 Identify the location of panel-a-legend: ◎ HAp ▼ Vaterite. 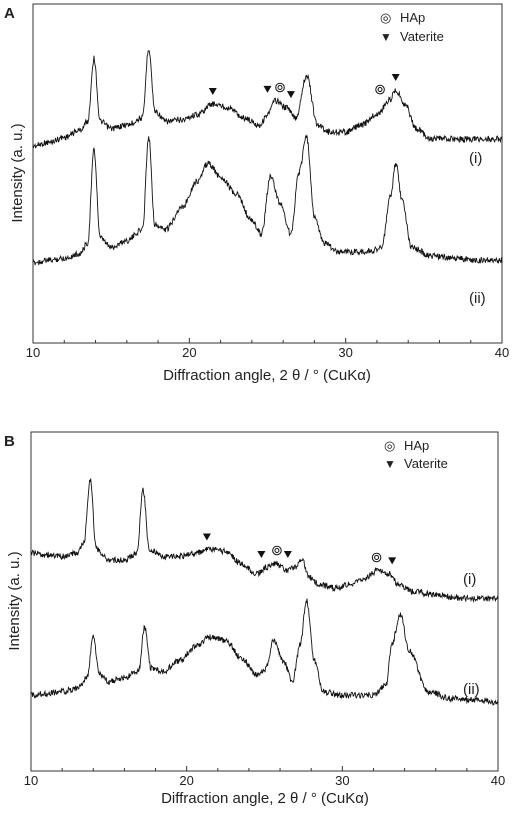
(412, 27).